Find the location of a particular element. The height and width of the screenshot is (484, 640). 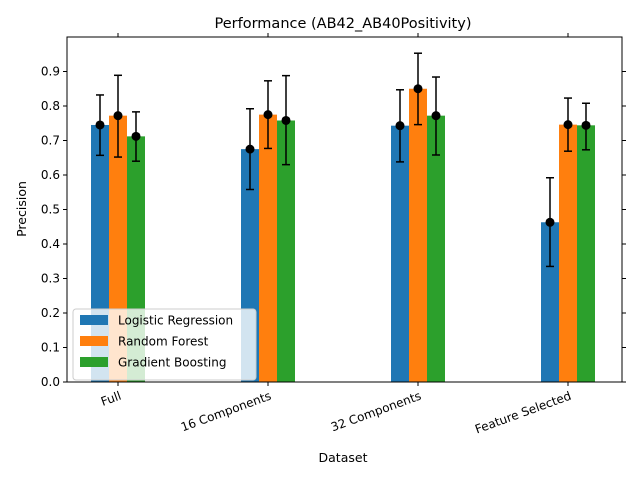

y-axis-label: Precision is located at coordinates (21, 209).